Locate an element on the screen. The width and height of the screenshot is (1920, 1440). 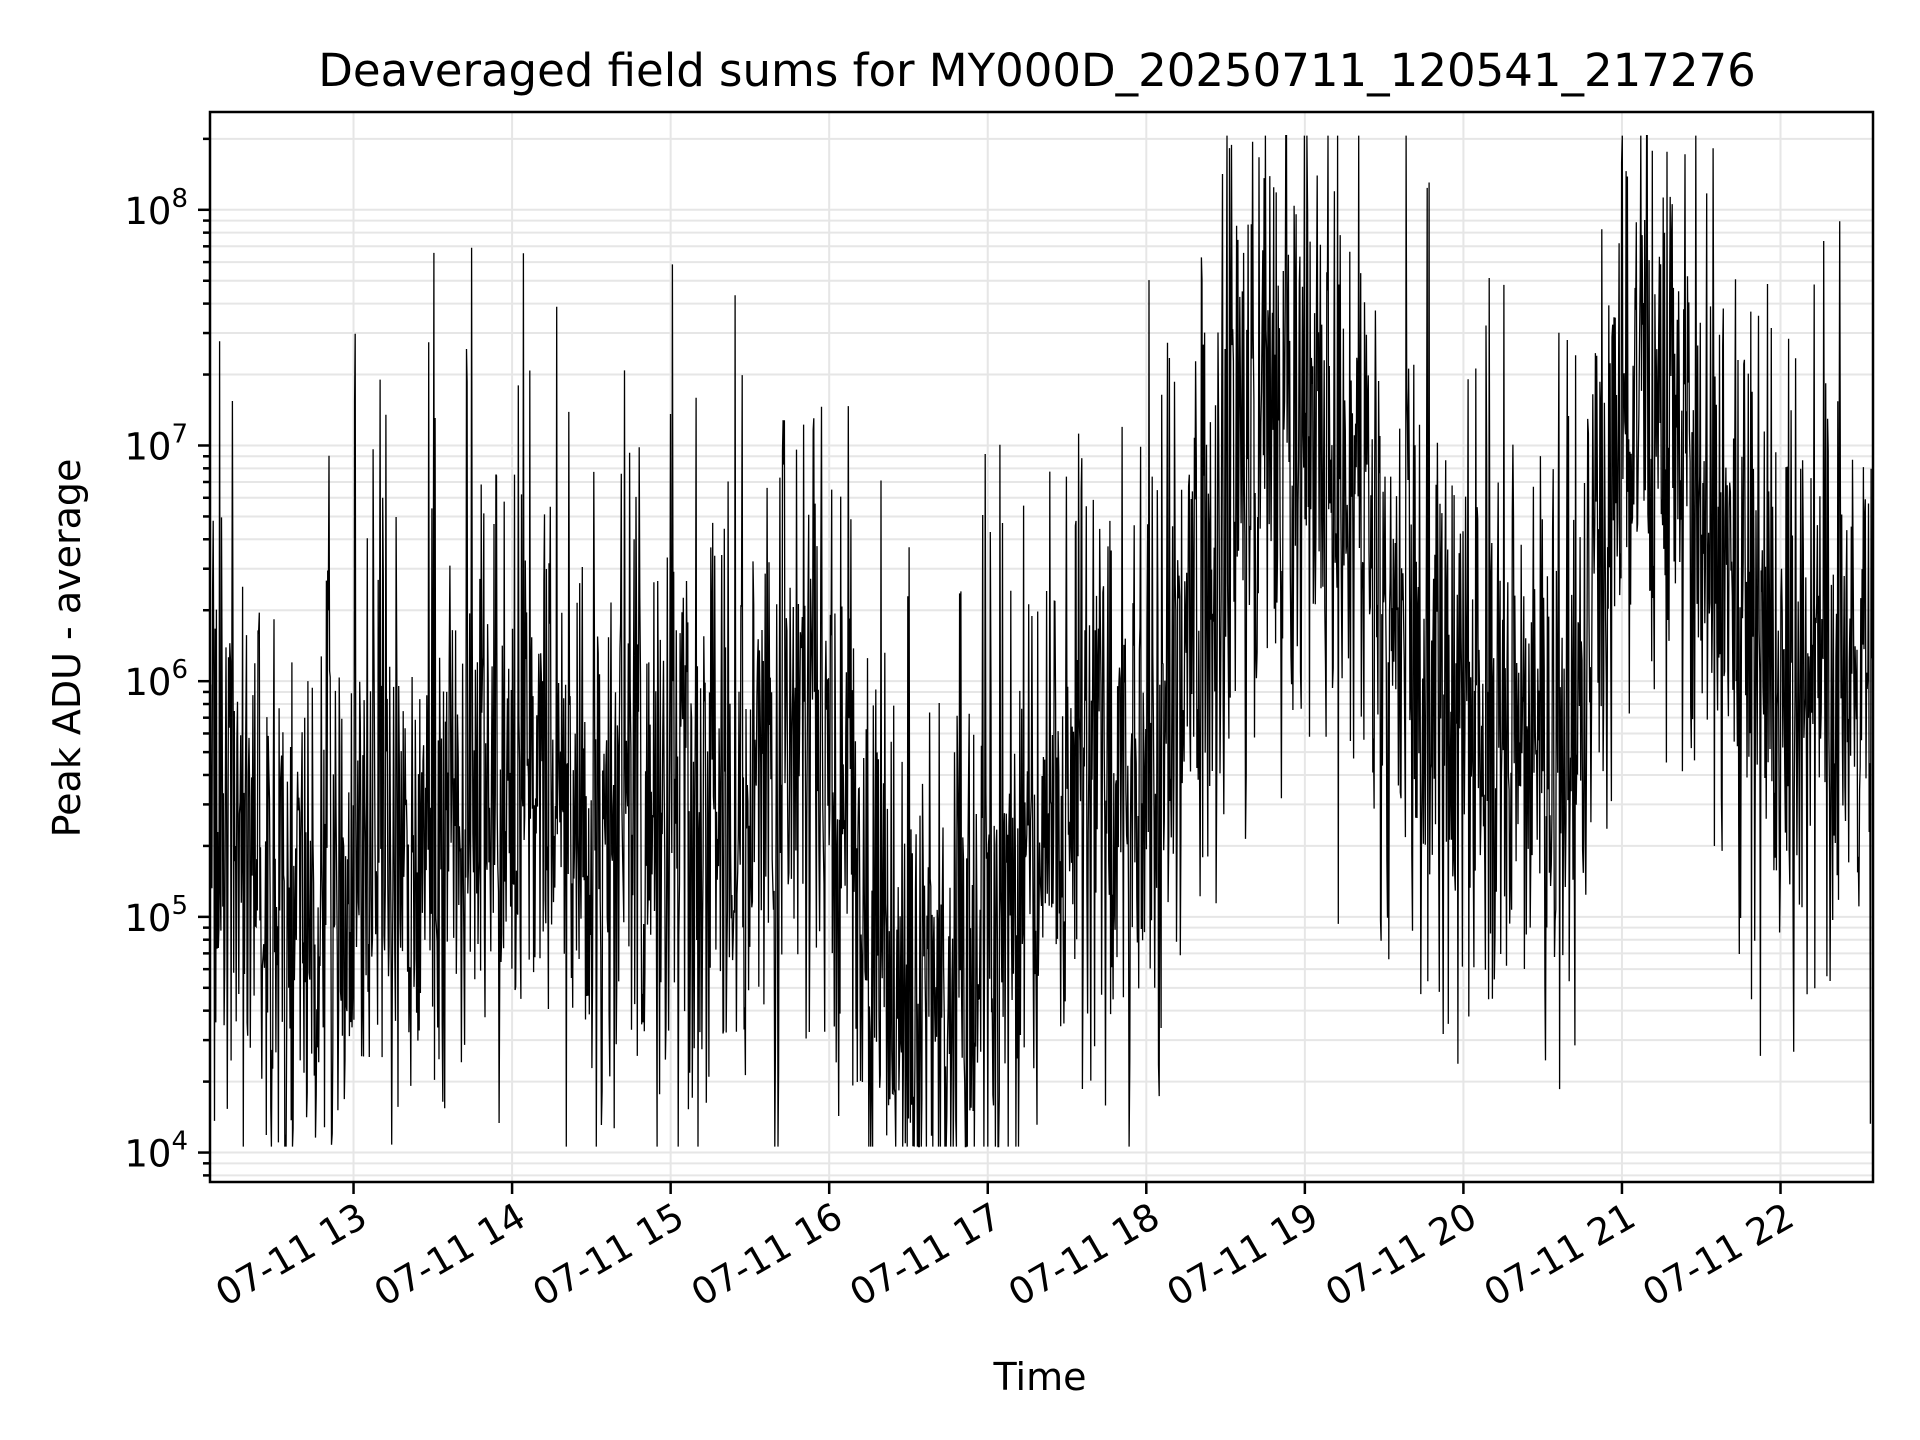
y-tick-label: 10⁶ is located at coordinates (156, 679).